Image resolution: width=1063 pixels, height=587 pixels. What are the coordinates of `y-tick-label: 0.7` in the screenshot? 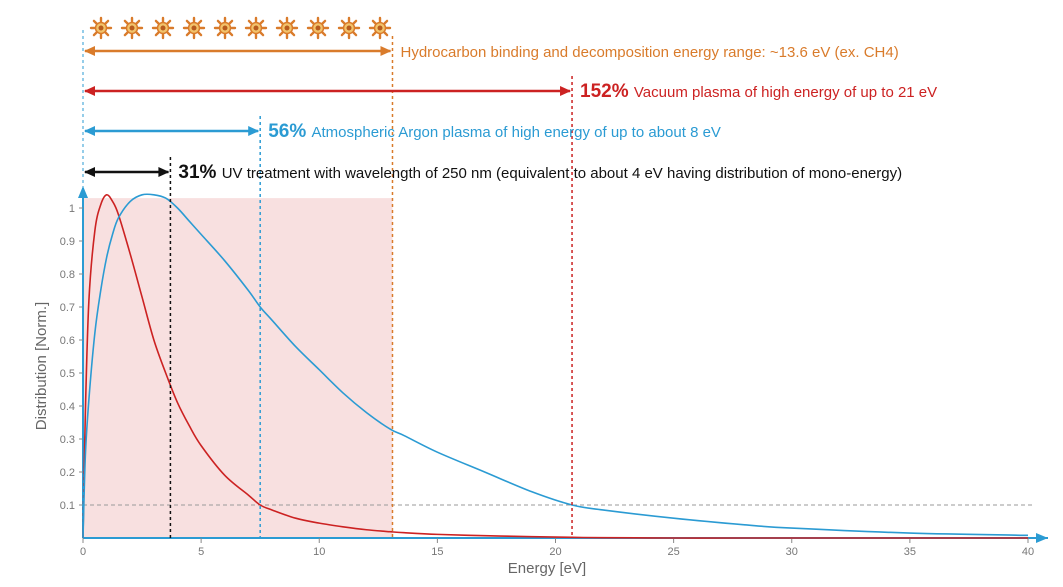 It's located at (67, 308).